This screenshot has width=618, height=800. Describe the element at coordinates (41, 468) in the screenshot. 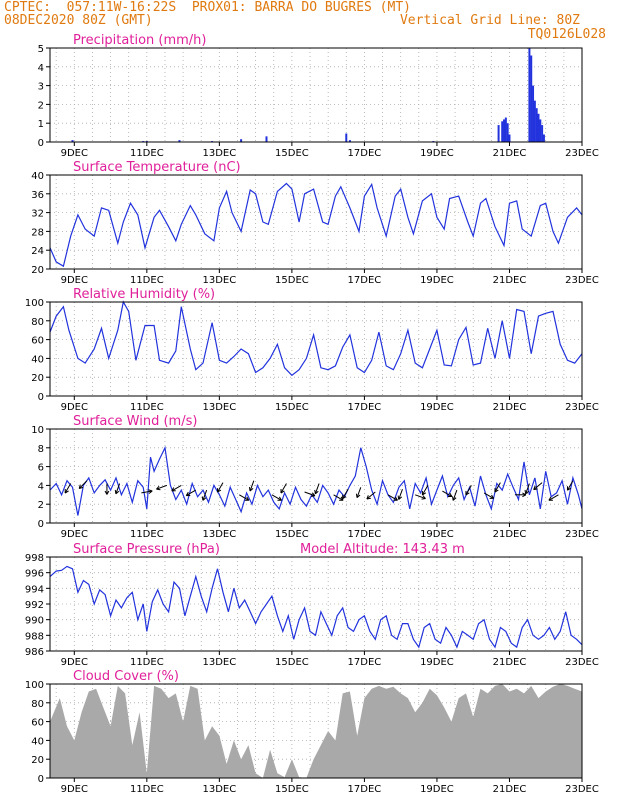

I see `y-tick-label: 6` at that location.